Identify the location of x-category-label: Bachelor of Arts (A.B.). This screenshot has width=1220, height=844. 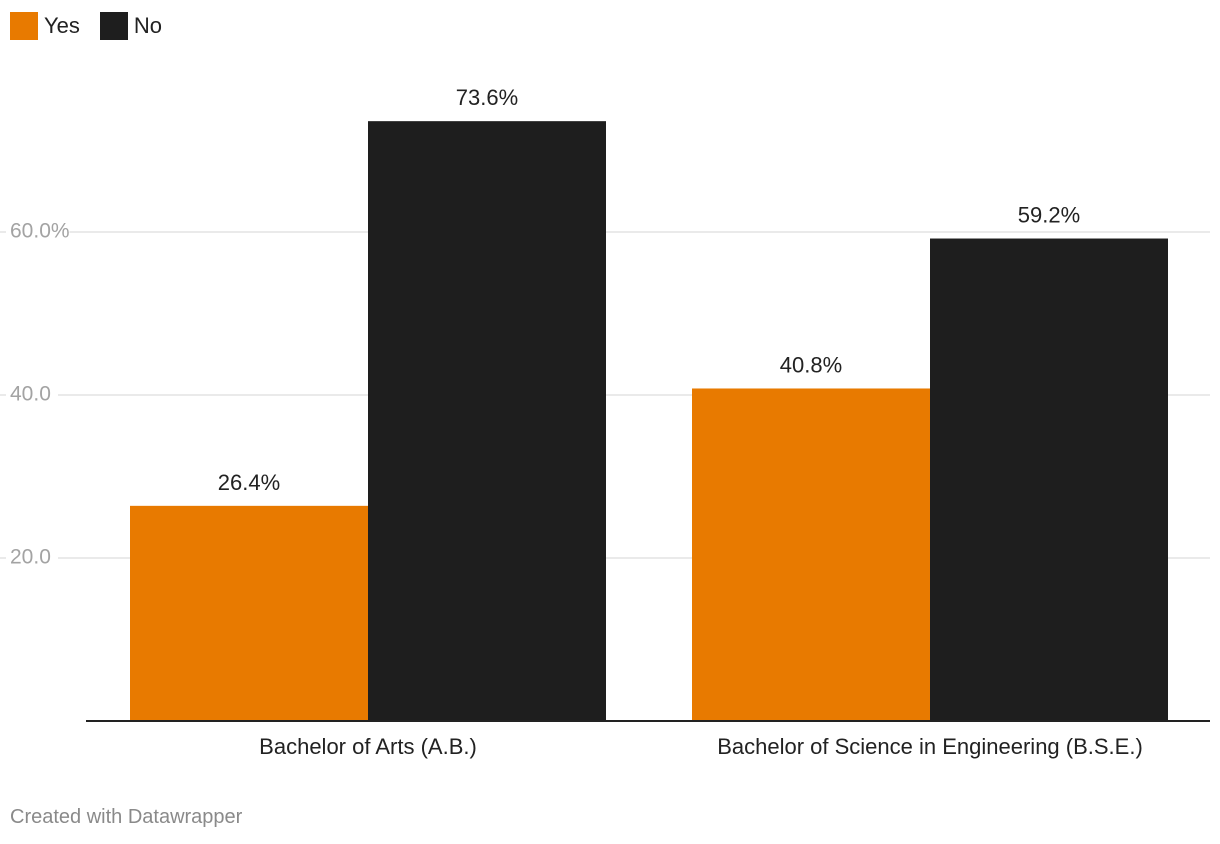
(368, 746).